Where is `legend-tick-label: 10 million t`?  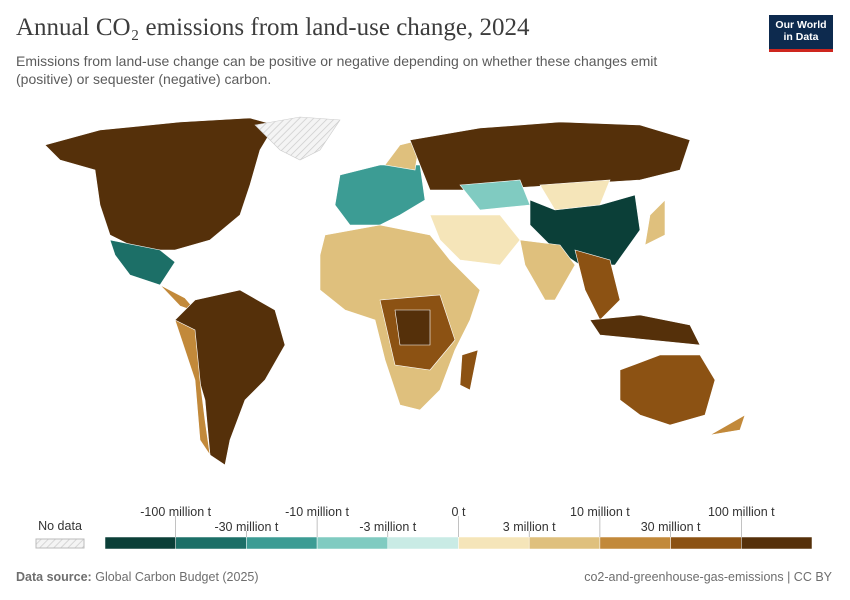
legend-tick-label: 10 million t is located at coordinates (600, 512).